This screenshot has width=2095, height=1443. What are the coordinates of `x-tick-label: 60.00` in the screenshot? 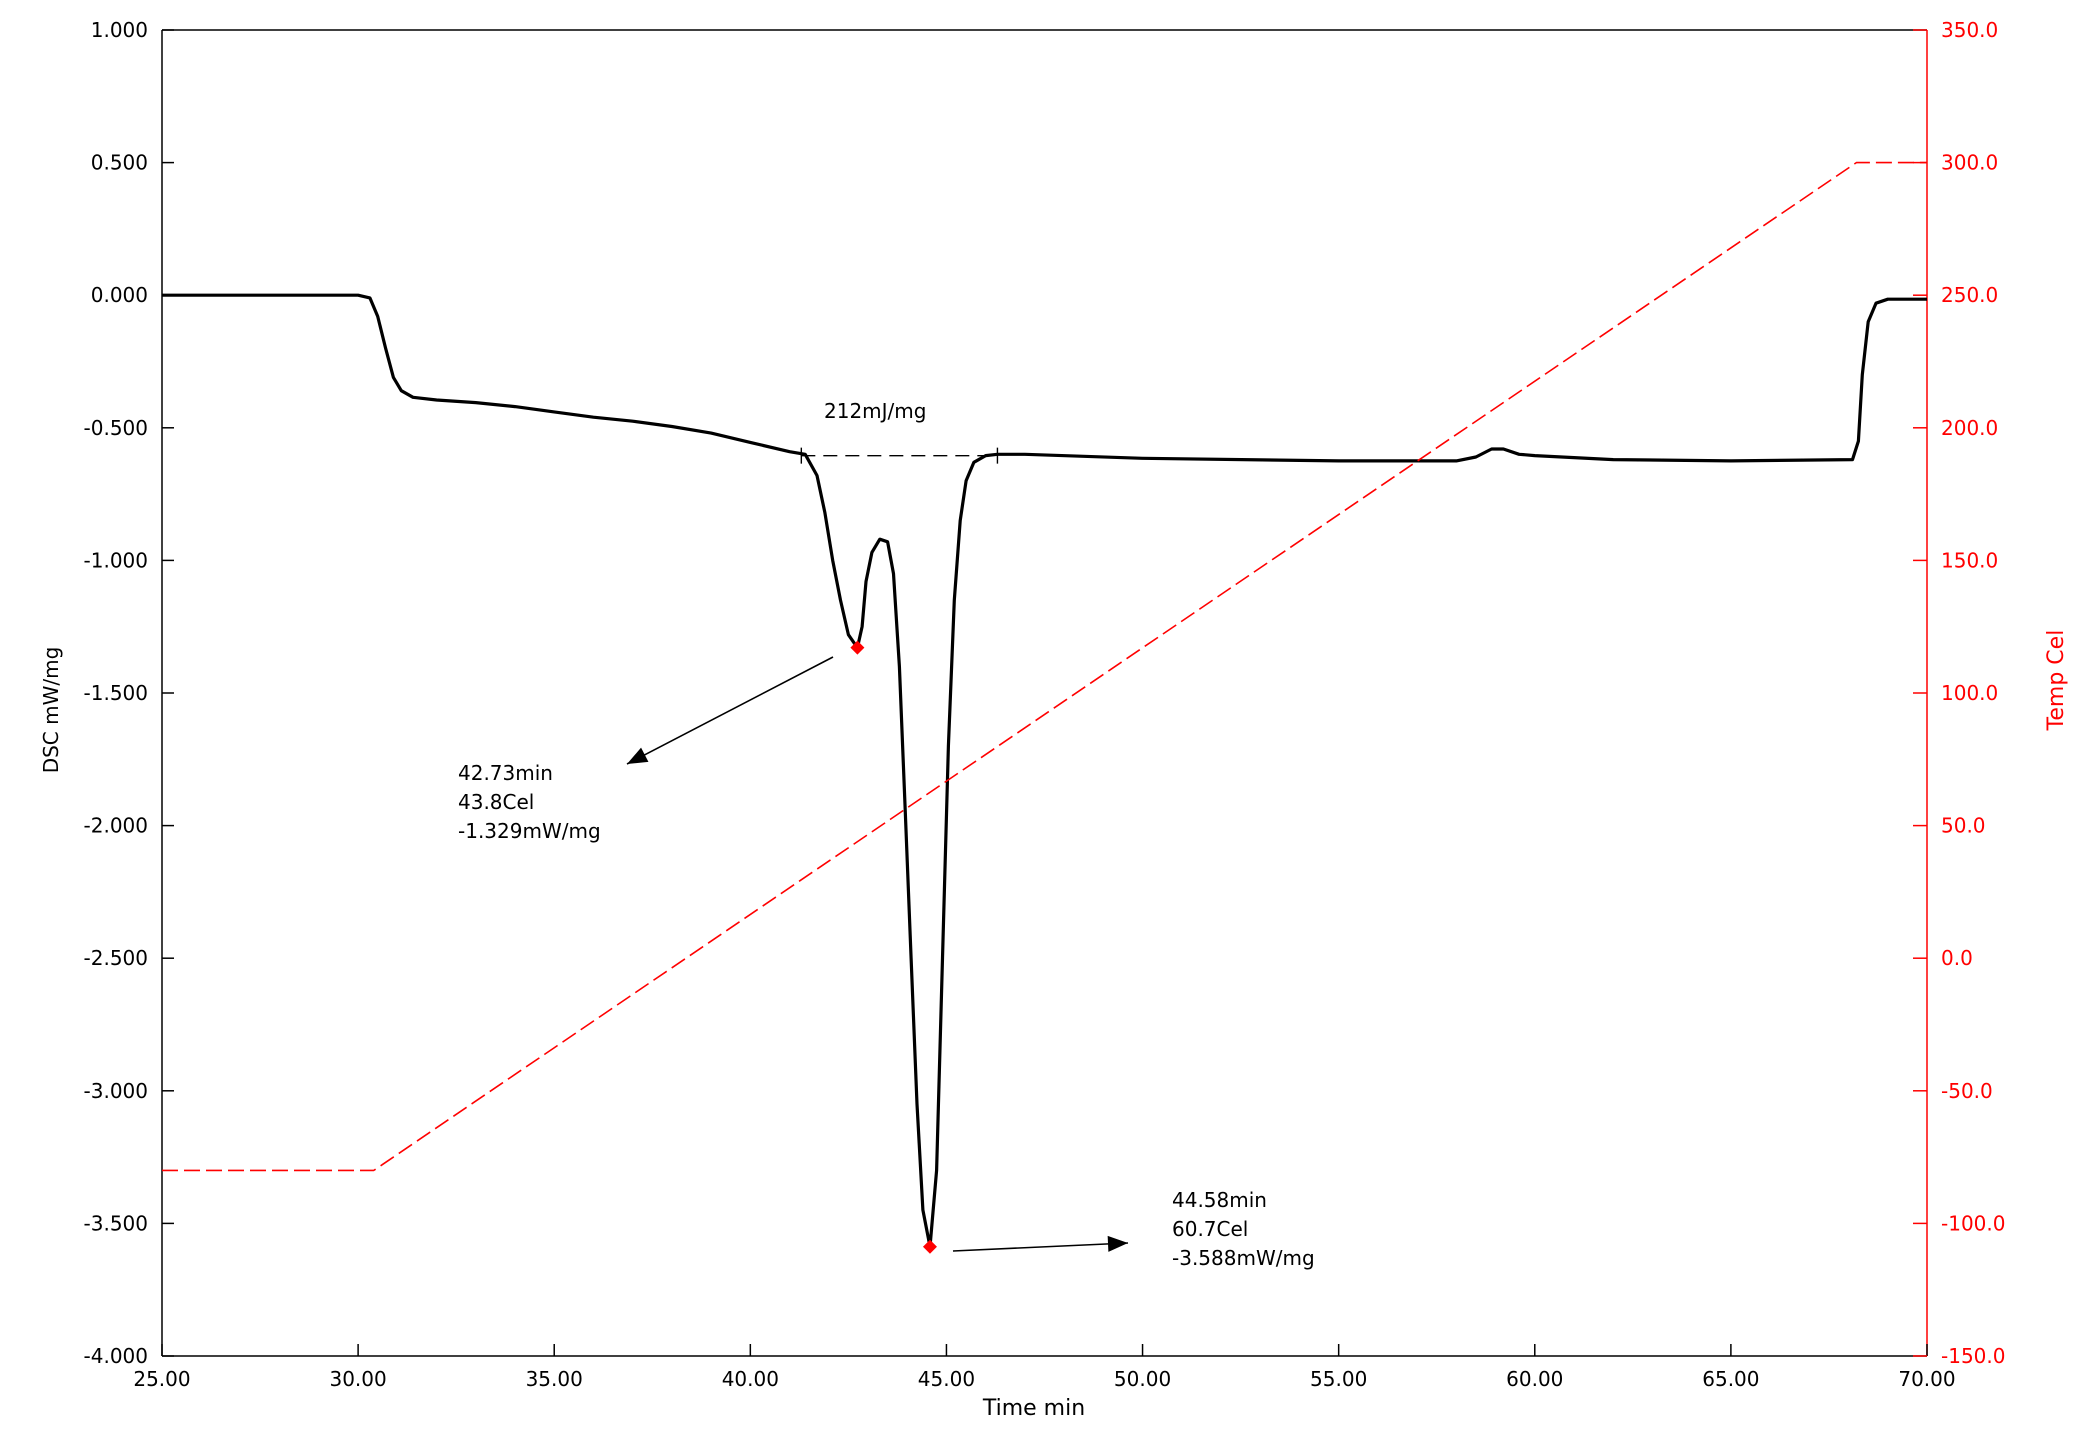 It's located at (1534, 1379).